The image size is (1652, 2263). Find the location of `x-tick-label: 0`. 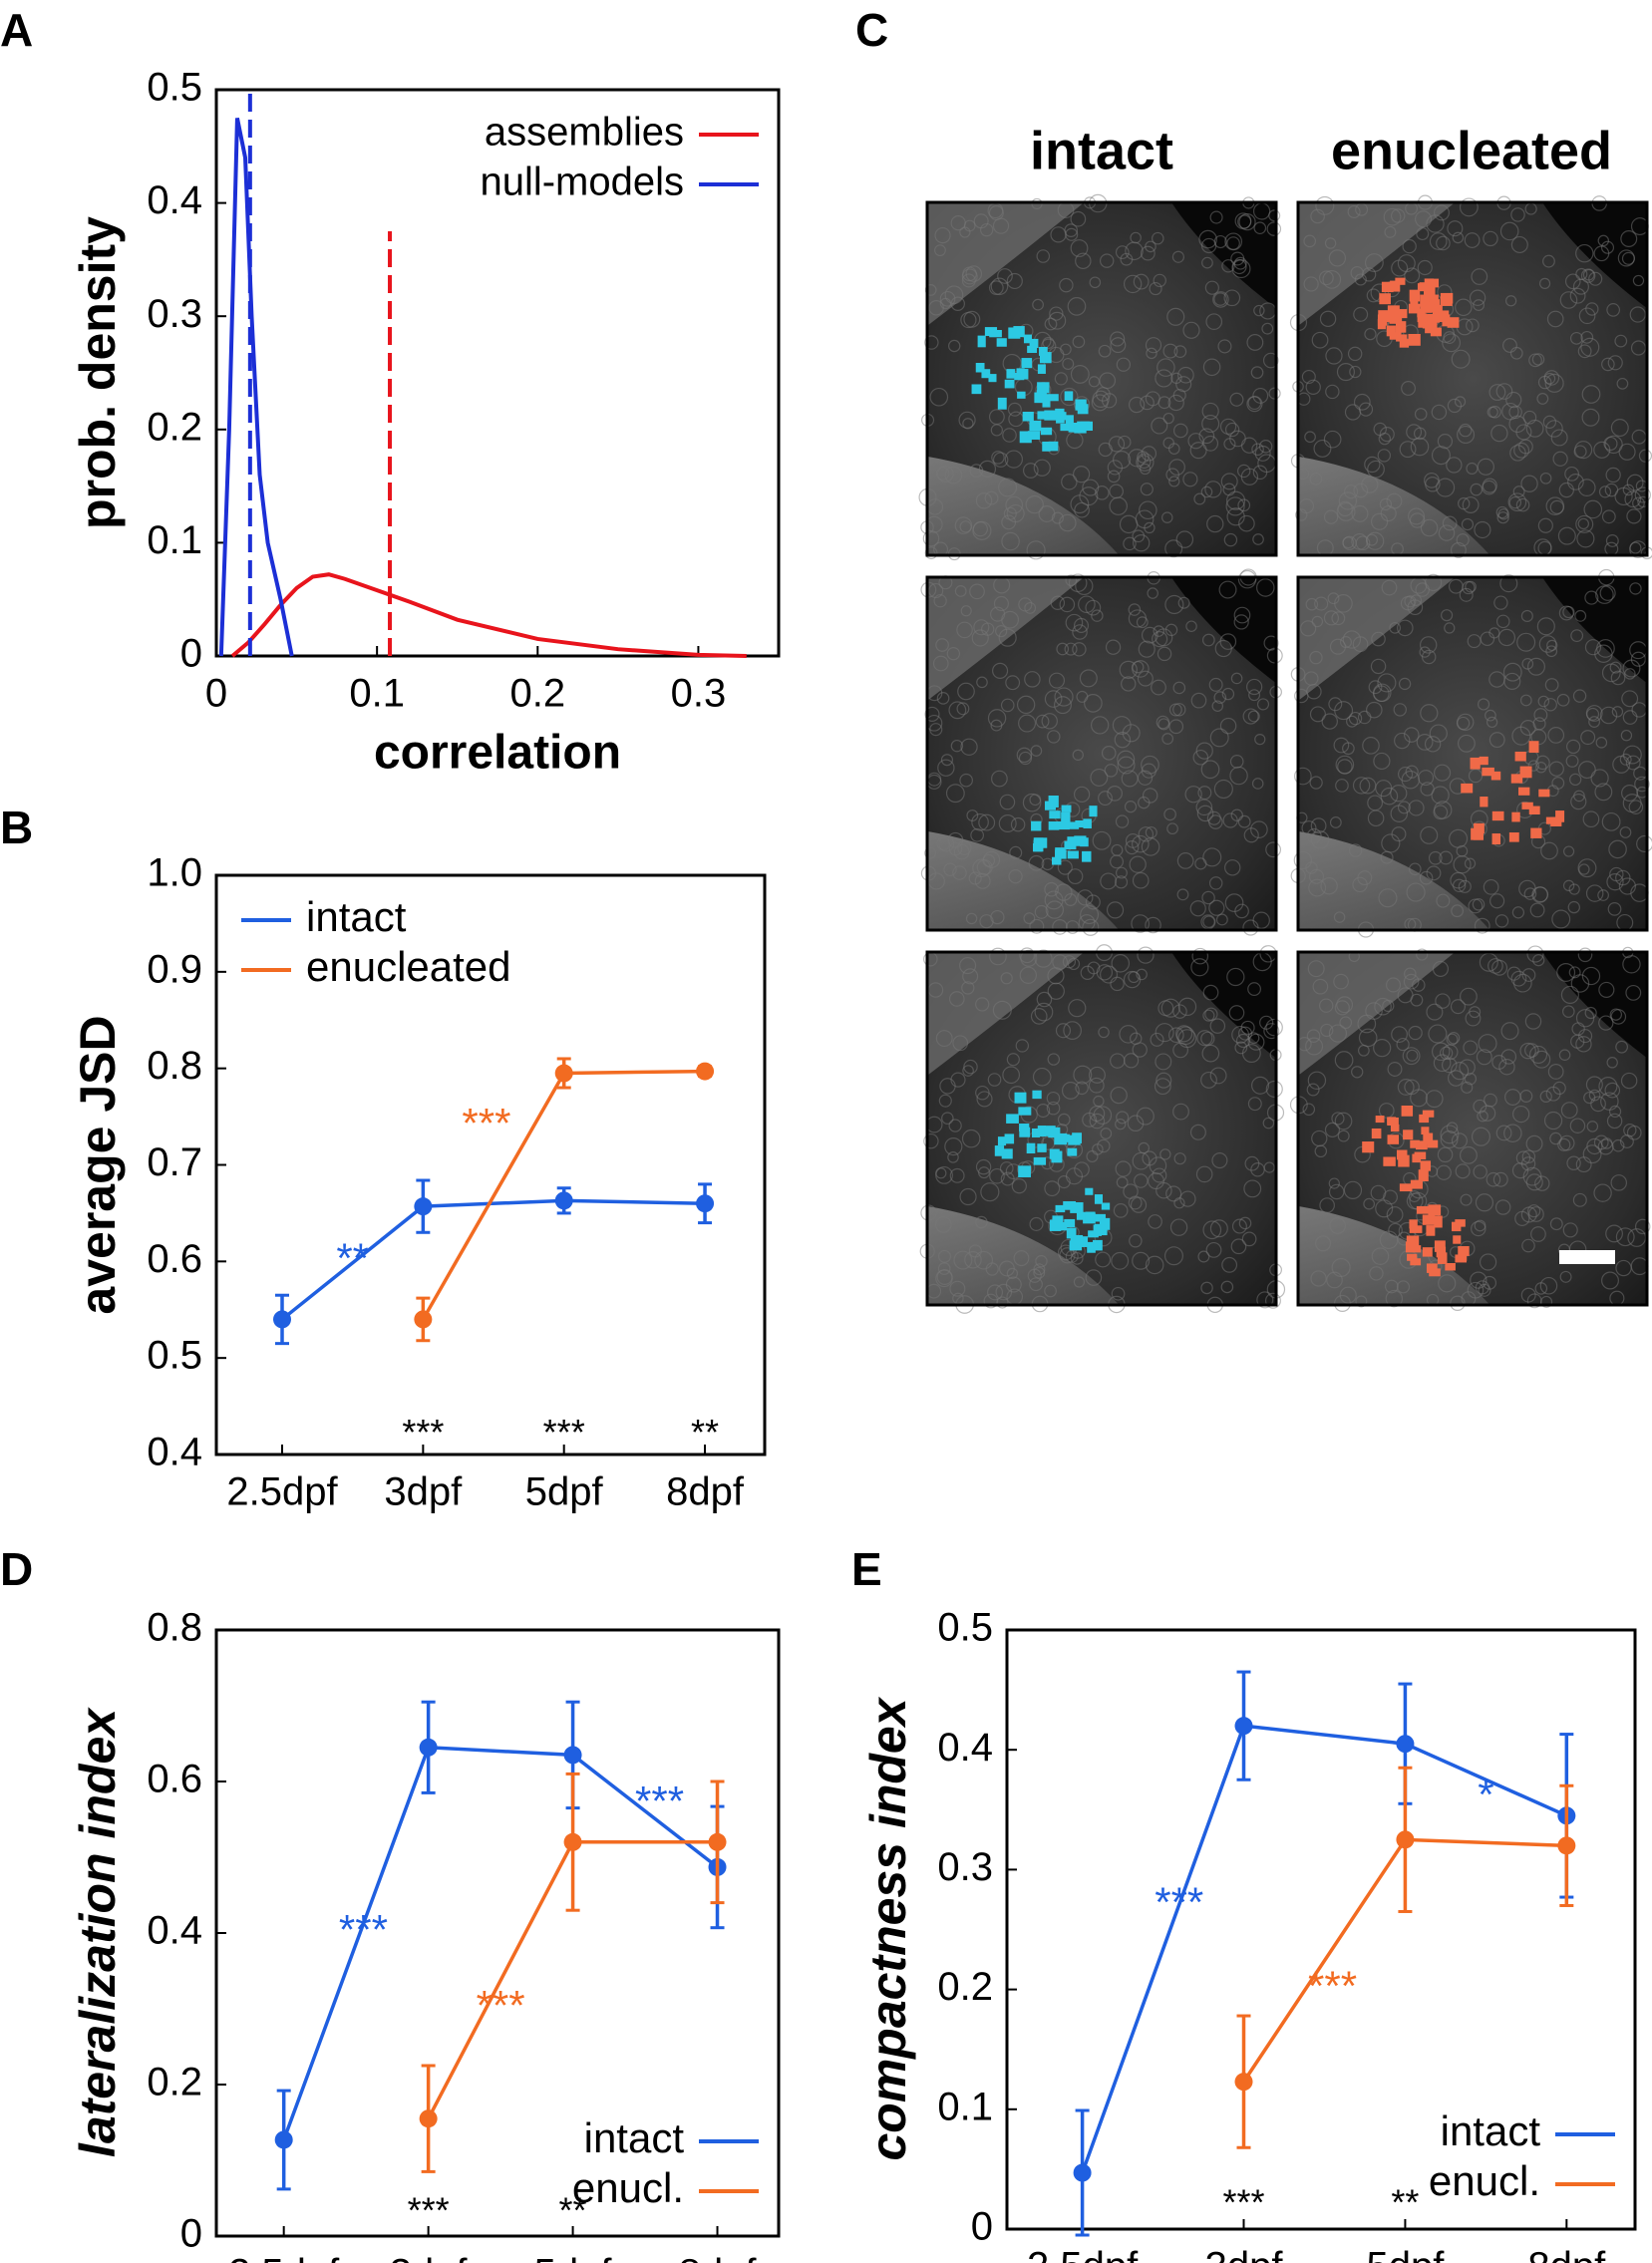

x-tick-label: 0 is located at coordinates (216, 694).